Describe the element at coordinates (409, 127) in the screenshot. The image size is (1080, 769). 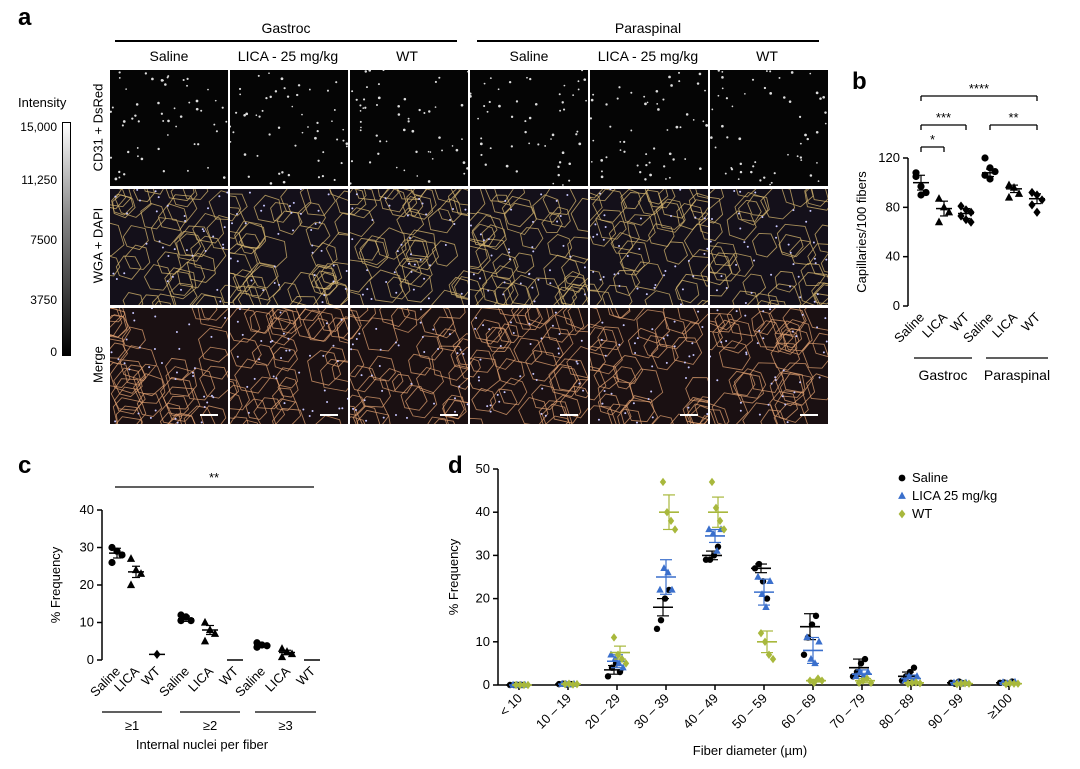
I see `micrograph-texture` at that location.